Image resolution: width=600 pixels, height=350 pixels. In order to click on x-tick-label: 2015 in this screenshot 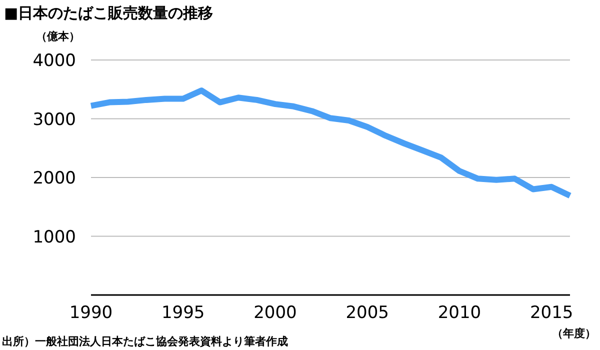, I will do `click(552, 313)`.